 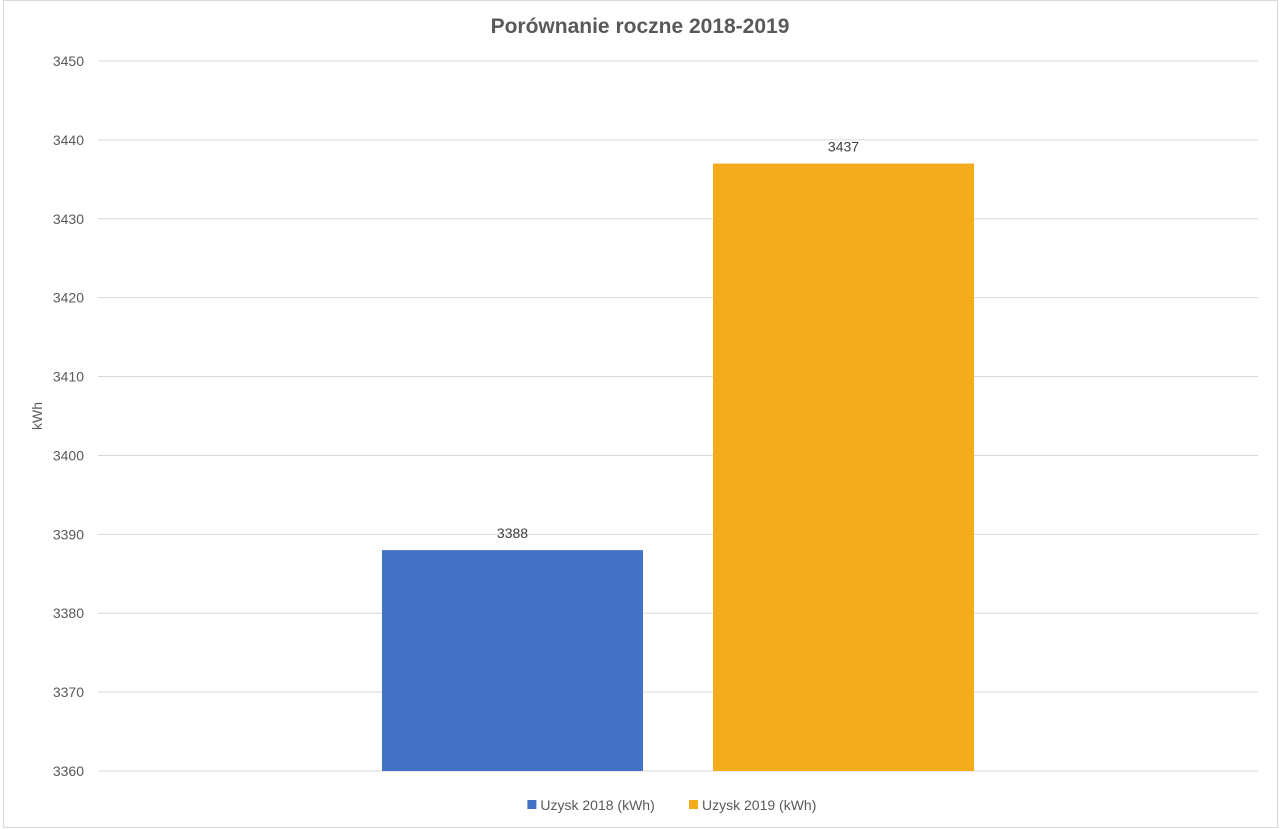 I want to click on legend: Uzysk 2018 (kWh) Uzysk 2019 (kWh), so click(x=671, y=805).